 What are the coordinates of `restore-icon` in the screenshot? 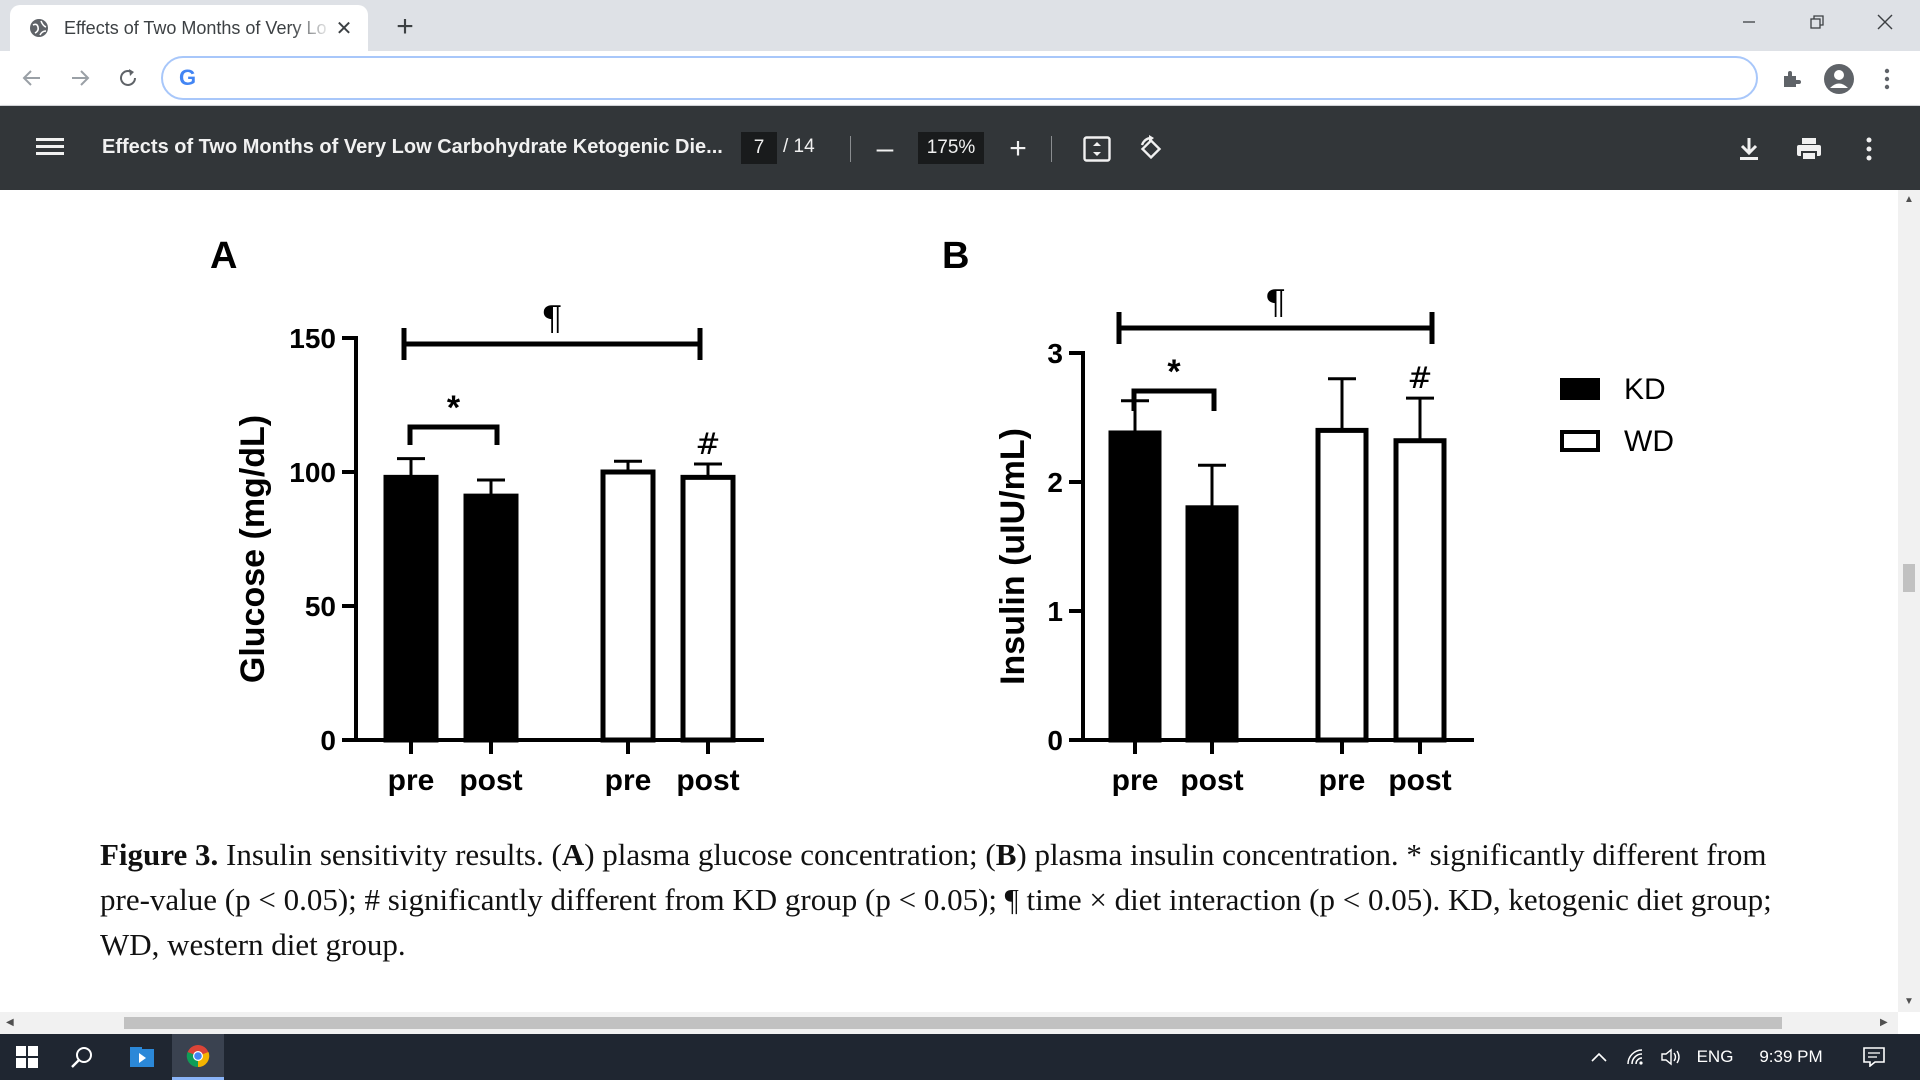 It's located at (1817, 22).